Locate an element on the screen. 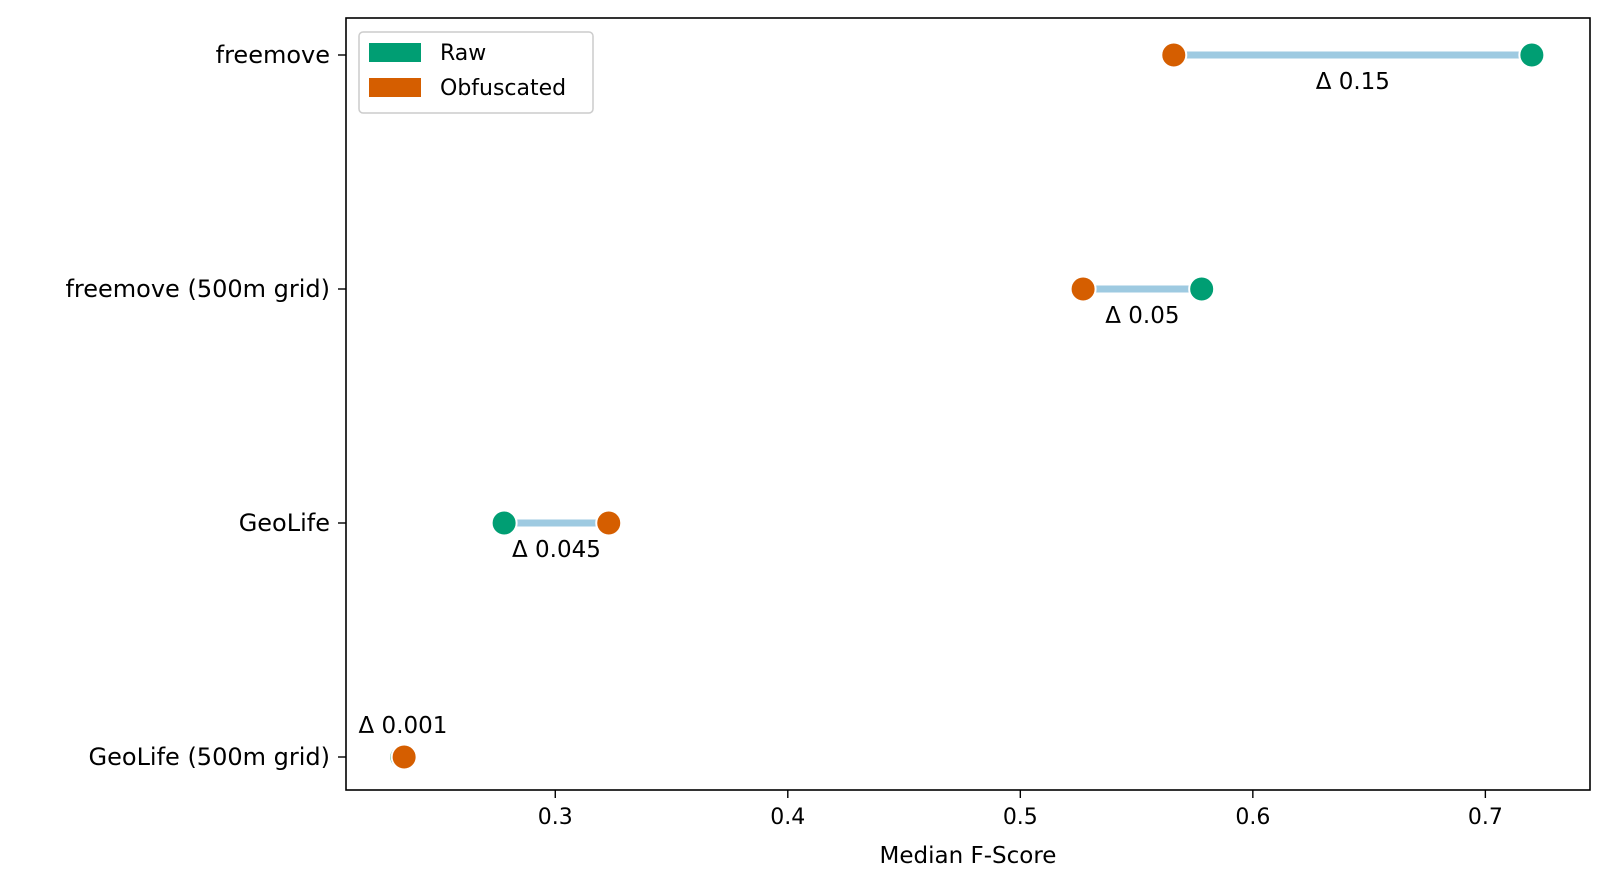 The width and height of the screenshot is (1605, 896). x-axis-title: Median F-Score is located at coordinates (968, 856).